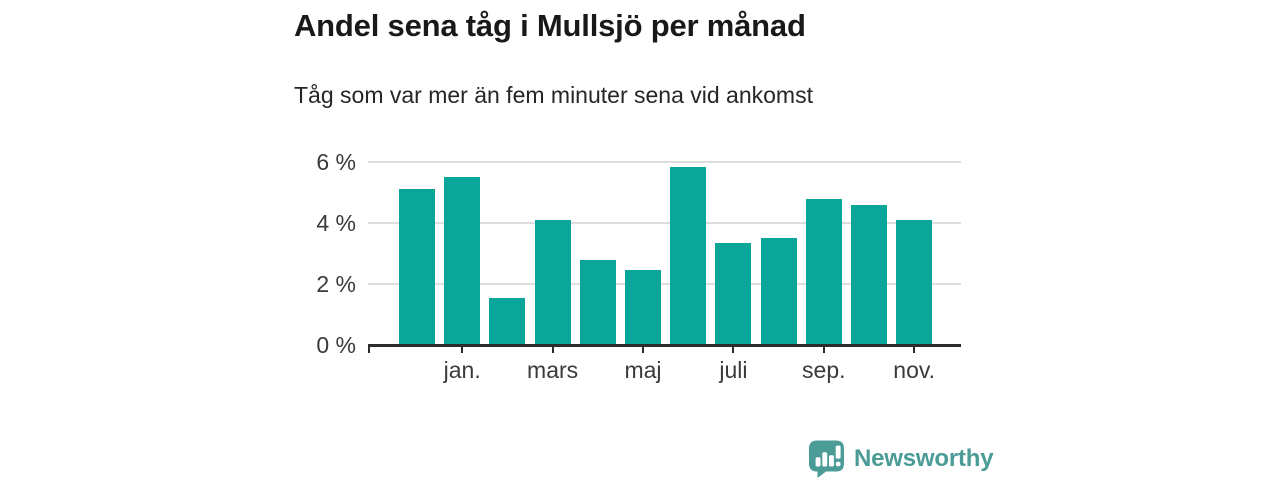 The width and height of the screenshot is (1280, 480). I want to click on y-axis-tick-label: 6 %, so click(336, 162).